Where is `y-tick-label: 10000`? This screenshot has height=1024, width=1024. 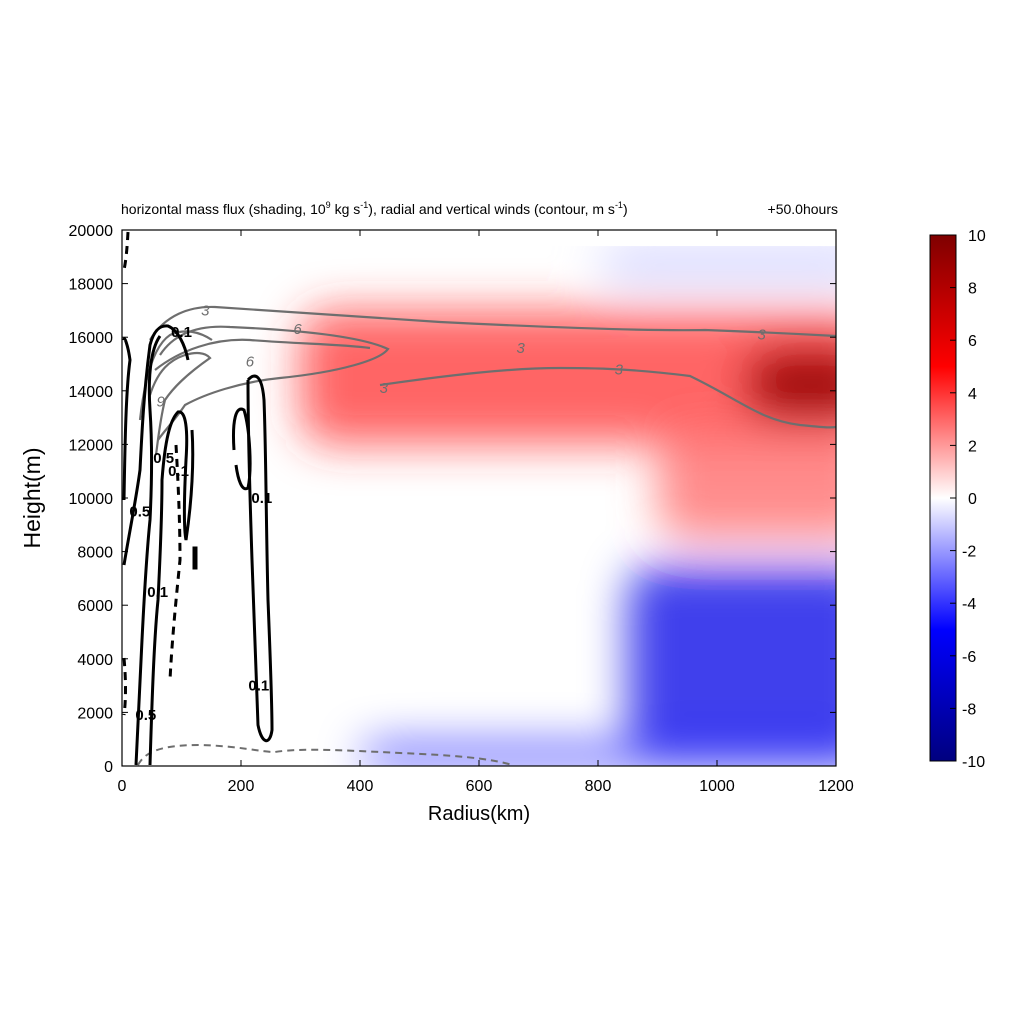
y-tick-label: 10000 is located at coordinates (91, 499).